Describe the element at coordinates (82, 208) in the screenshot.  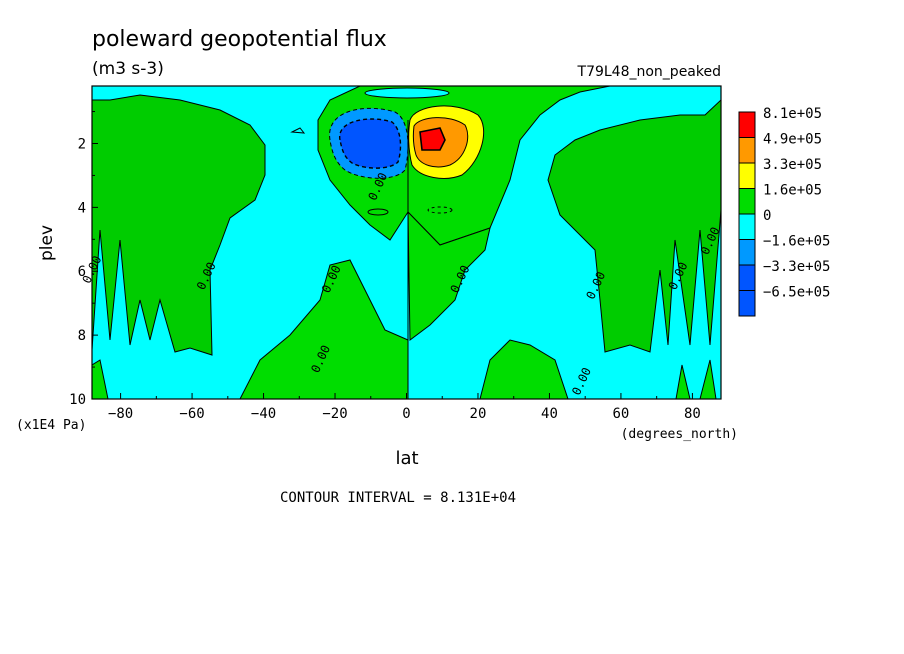
I see `y-tick-label-1: 4` at that location.